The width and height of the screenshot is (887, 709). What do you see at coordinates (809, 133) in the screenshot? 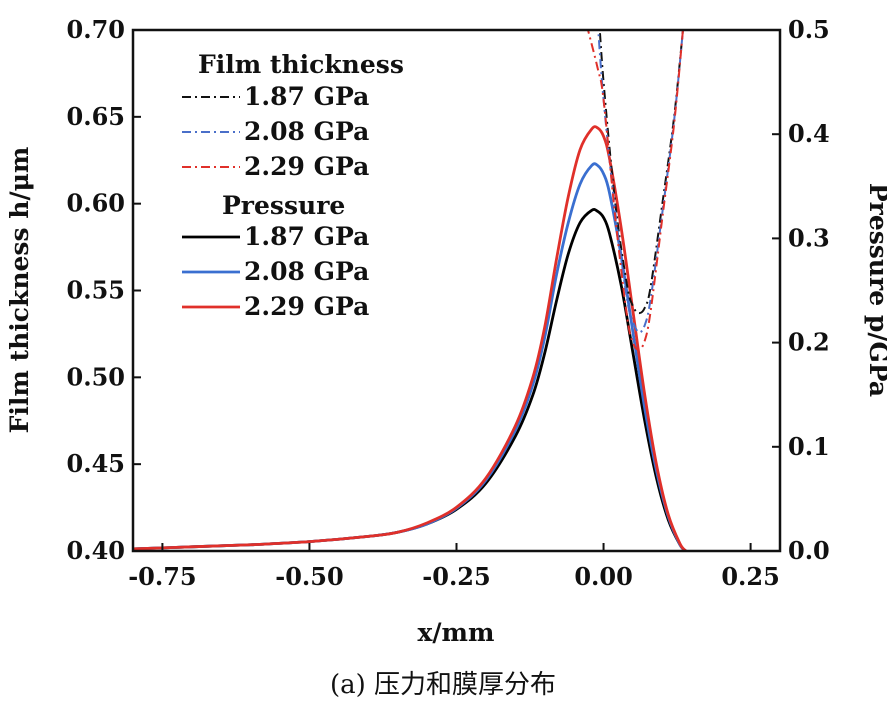
I see `y-right-tick-label-5: 0.4` at bounding box center [809, 133].